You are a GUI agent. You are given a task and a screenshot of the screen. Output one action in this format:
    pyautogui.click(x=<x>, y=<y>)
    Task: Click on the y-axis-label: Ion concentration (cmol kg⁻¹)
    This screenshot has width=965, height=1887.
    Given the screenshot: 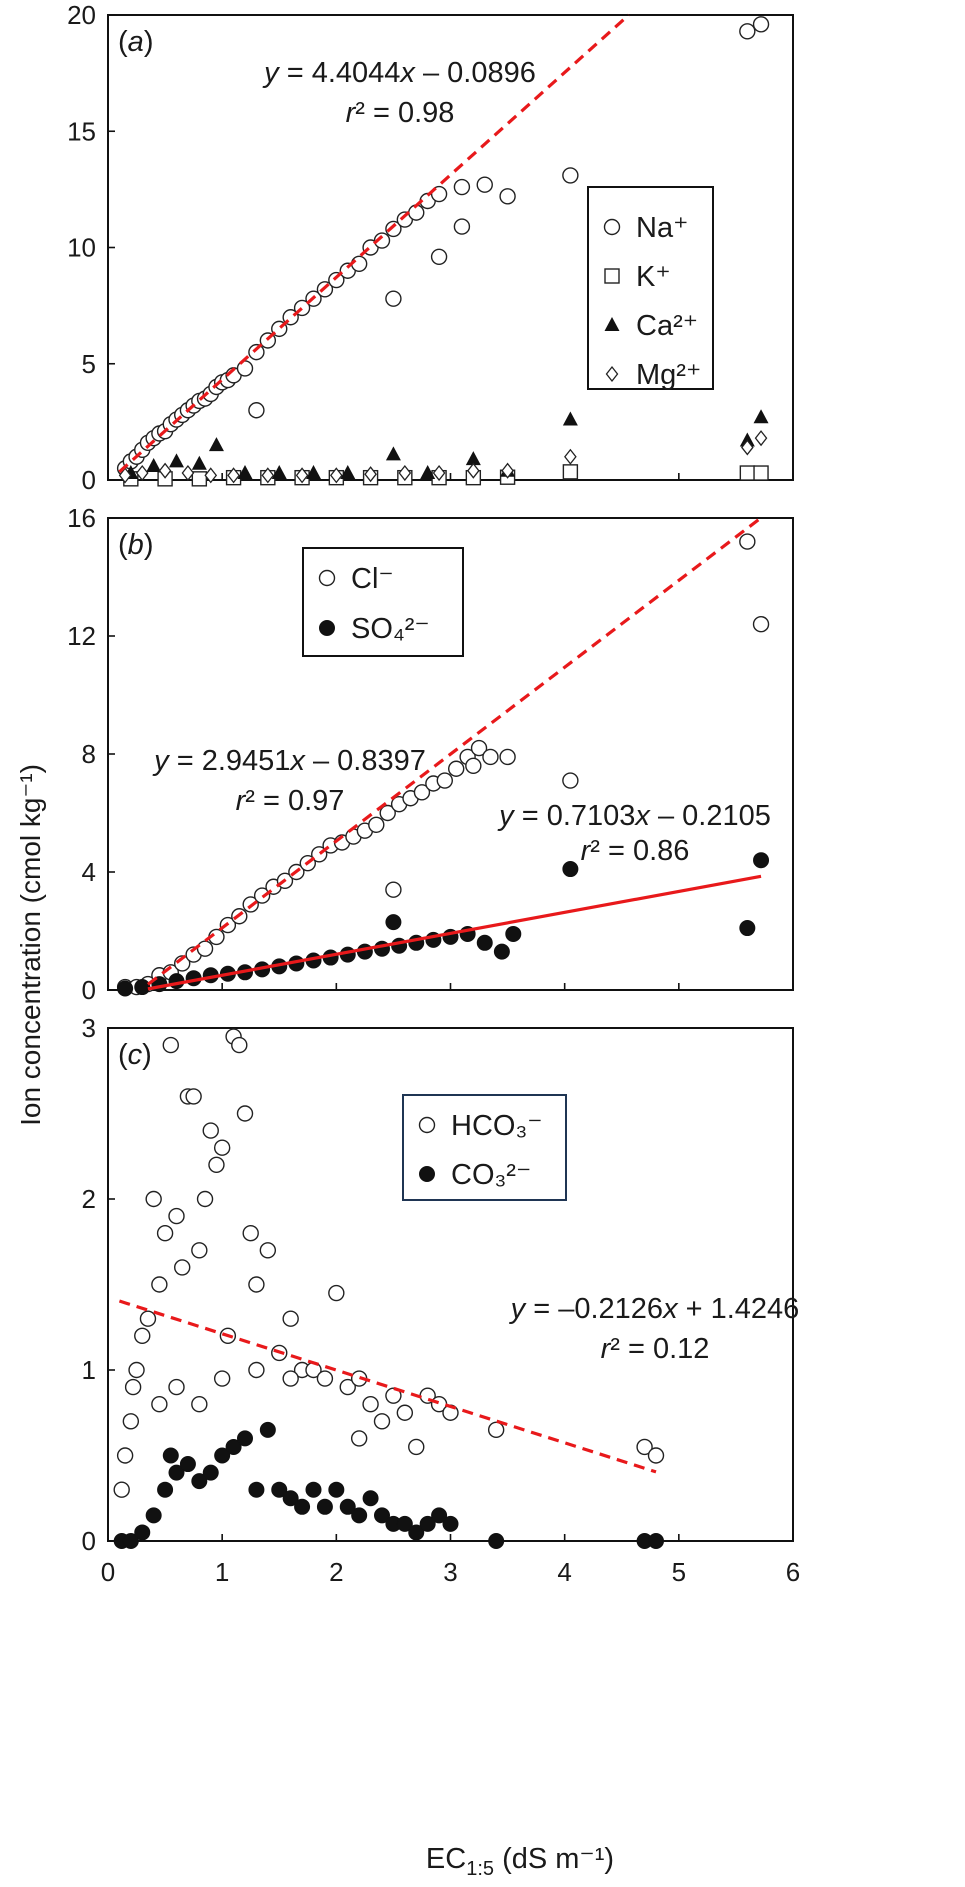 What is the action you would take?
    pyautogui.click(x=30, y=945)
    